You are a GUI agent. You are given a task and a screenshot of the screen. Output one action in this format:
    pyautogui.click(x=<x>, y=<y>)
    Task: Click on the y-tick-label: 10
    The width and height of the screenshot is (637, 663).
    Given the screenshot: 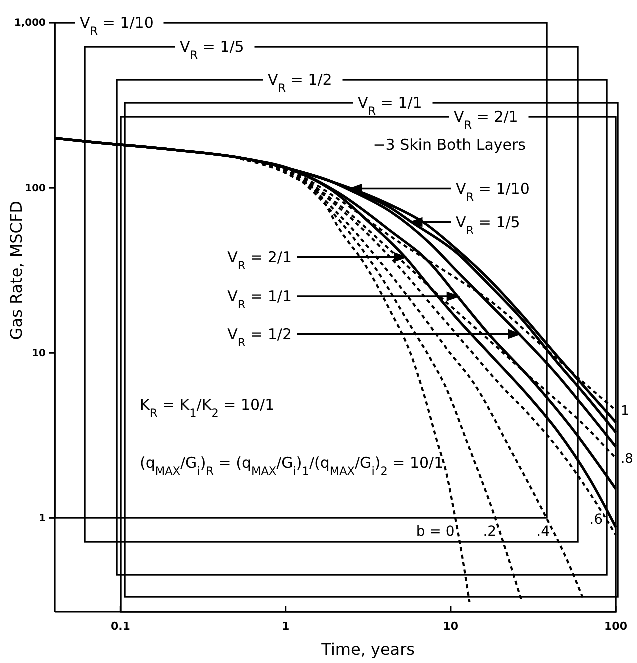 What is the action you would take?
    pyautogui.click(x=39, y=354)
    